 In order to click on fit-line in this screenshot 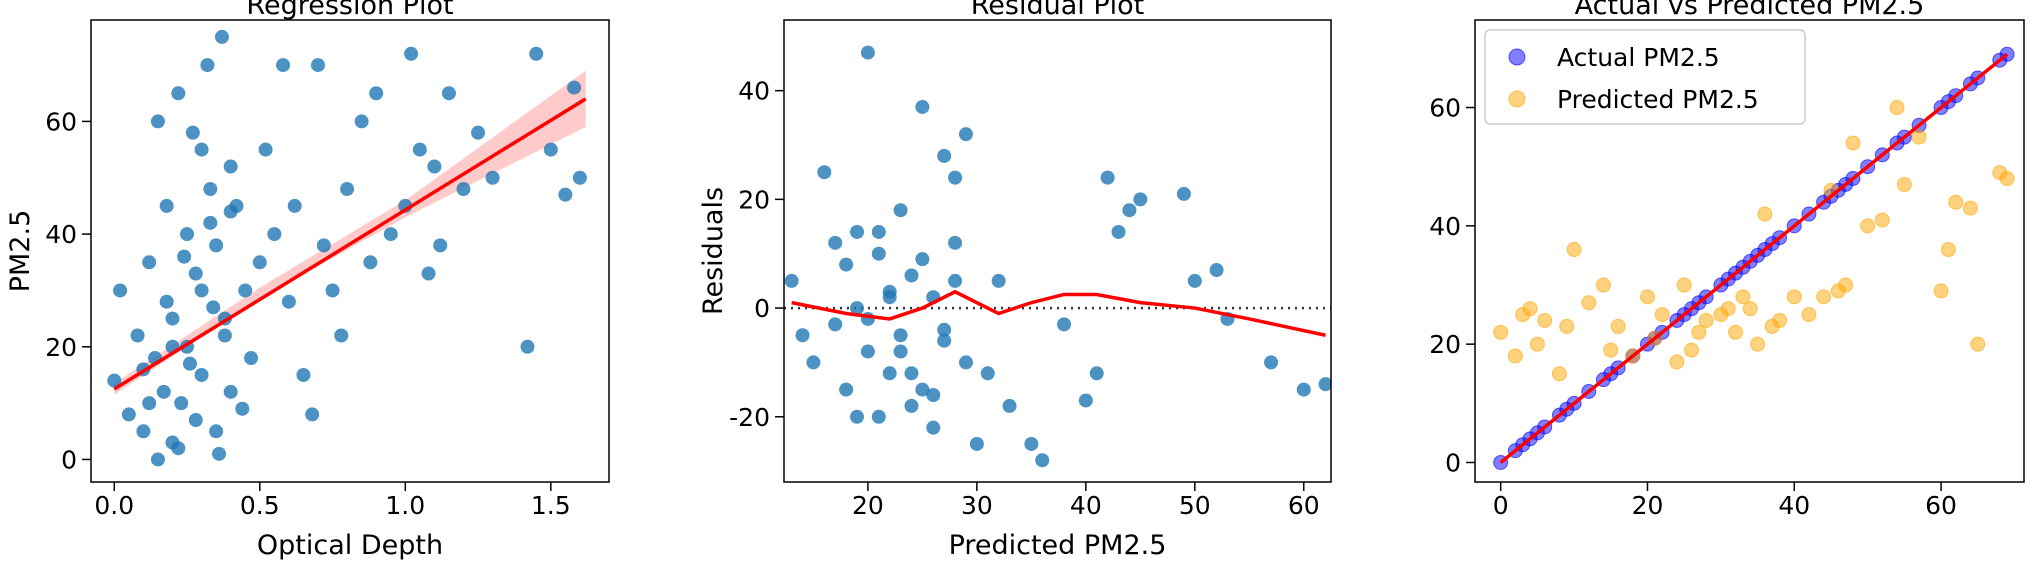, I will do `click(350, 244)`.